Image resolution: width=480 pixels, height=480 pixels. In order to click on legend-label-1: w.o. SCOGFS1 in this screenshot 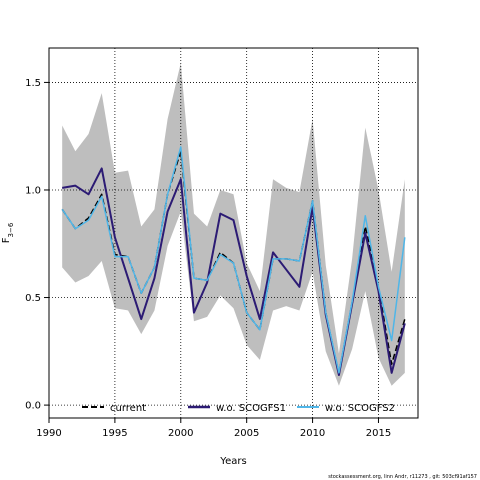, I will do `click(251, 408)`.